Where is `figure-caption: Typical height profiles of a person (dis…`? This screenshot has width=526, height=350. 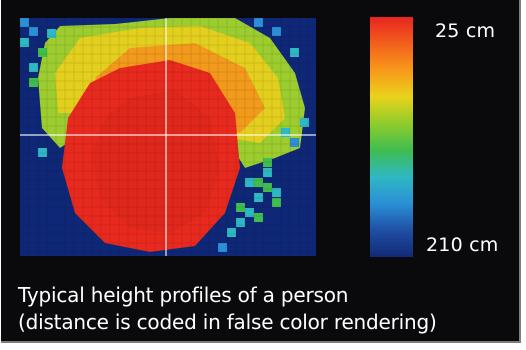 figure-caption: Typical height profiles of a person (dis… is located at coordinates (227, 309).